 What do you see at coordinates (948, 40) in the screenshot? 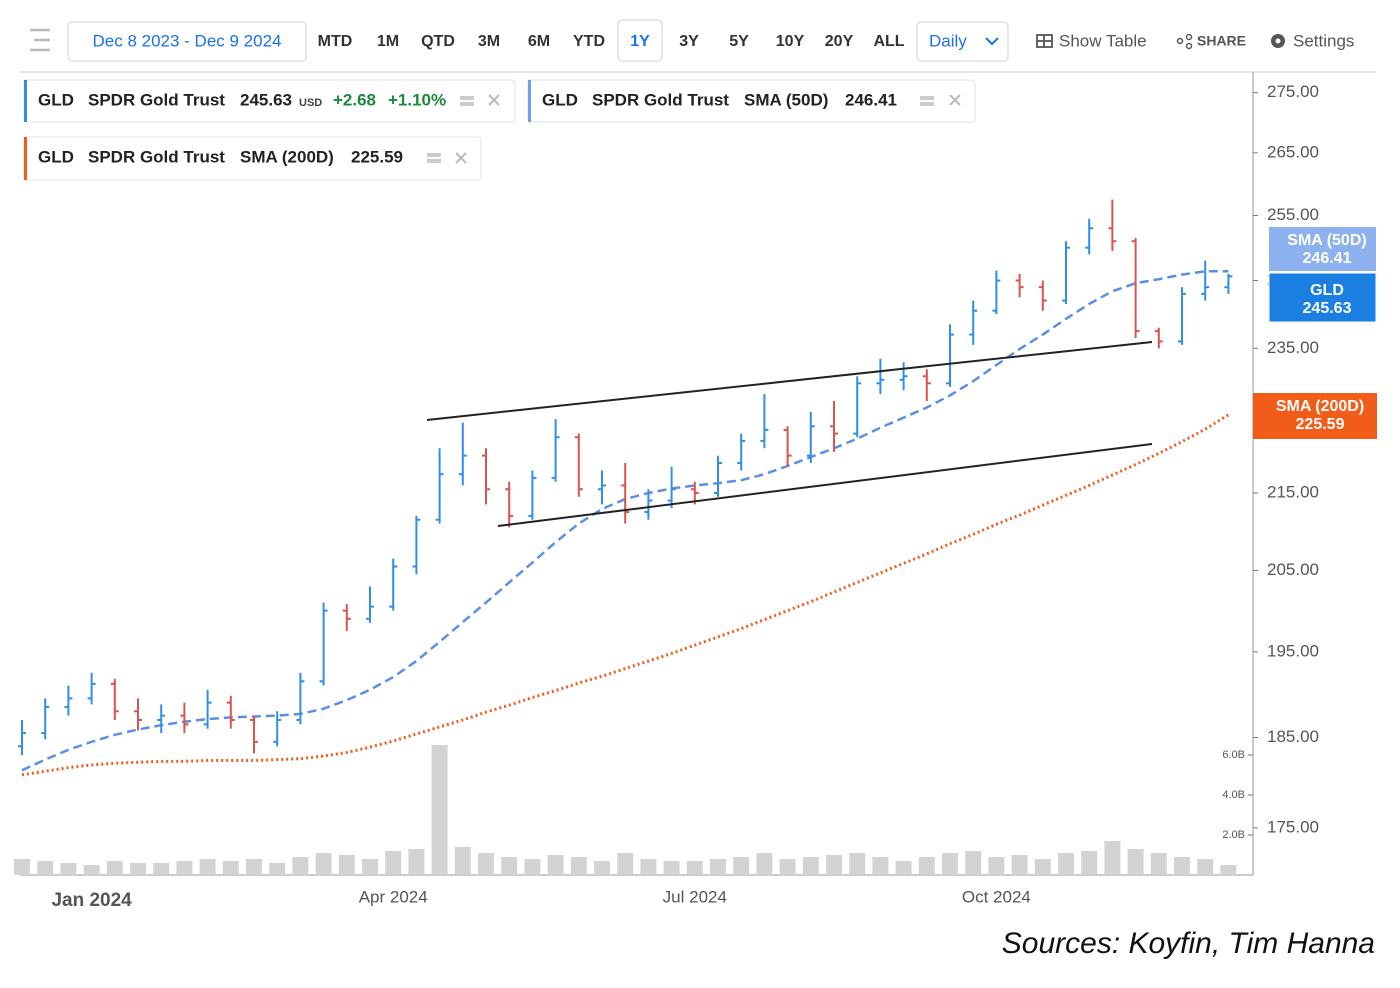
I see `interval: Daily` at bounding box center [948, 40].